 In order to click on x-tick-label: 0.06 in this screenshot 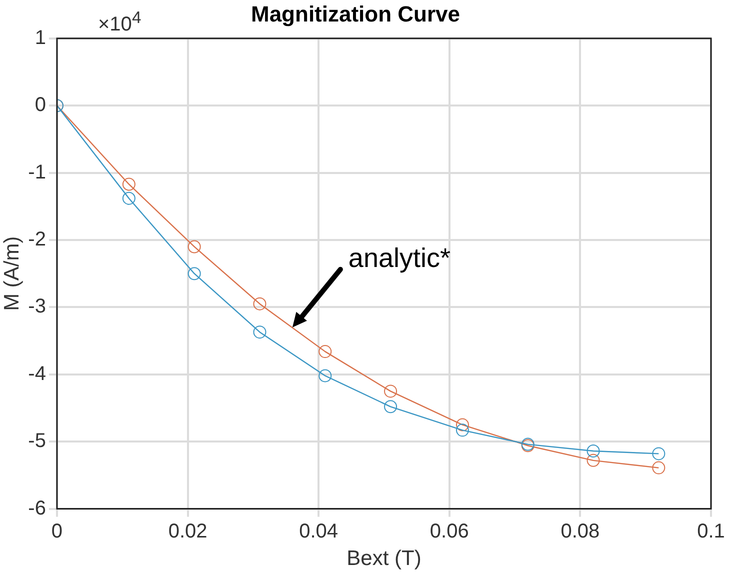, I will do `click(449, 531)`.